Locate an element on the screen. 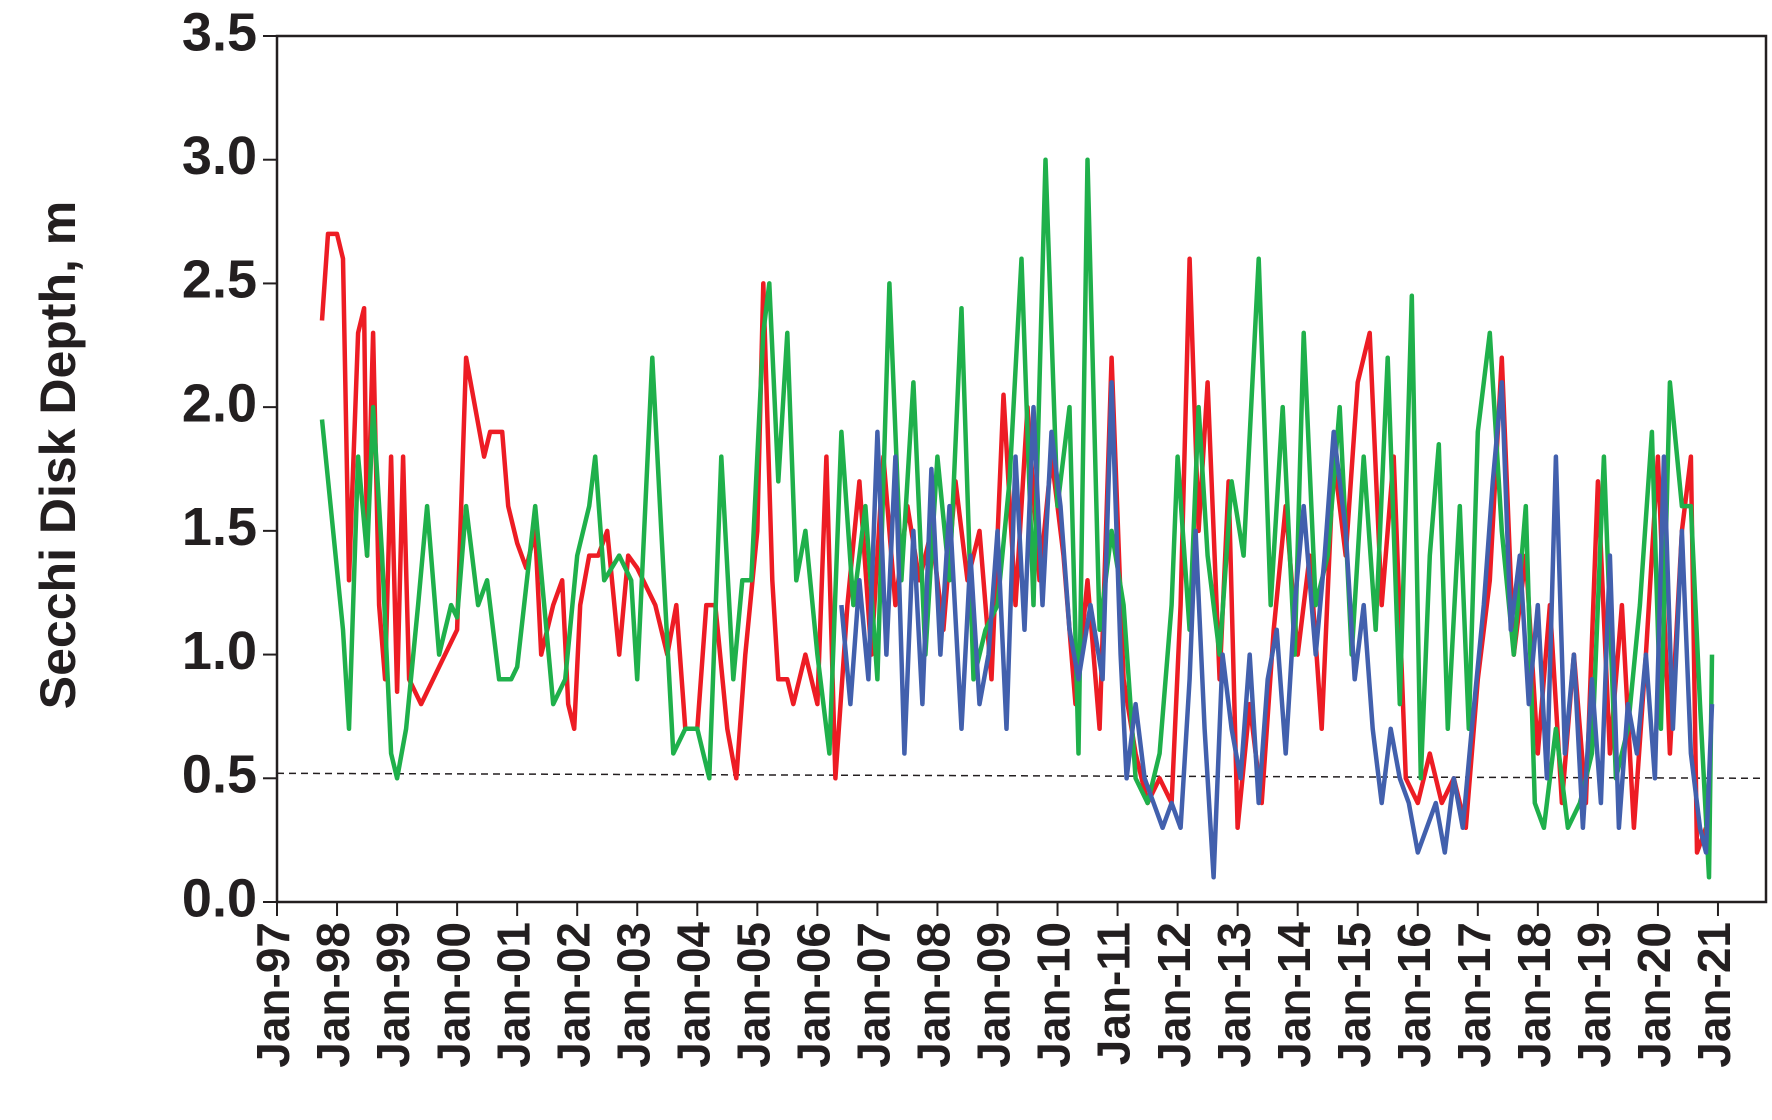  x-tick-label: Jan-20 is located at coordinates (1654, 995).